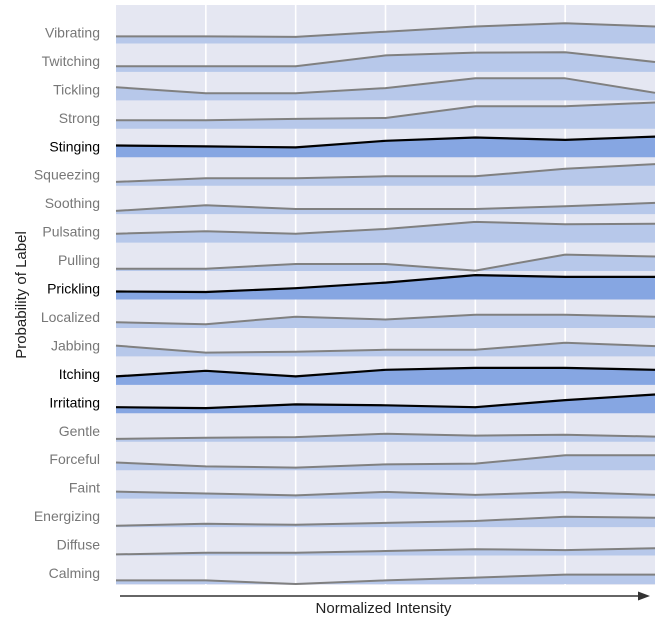 Image resolution: width=667 pixels, height=624 pixels. I want to click on category-label-tickling: Tickling, so click(76, 89).